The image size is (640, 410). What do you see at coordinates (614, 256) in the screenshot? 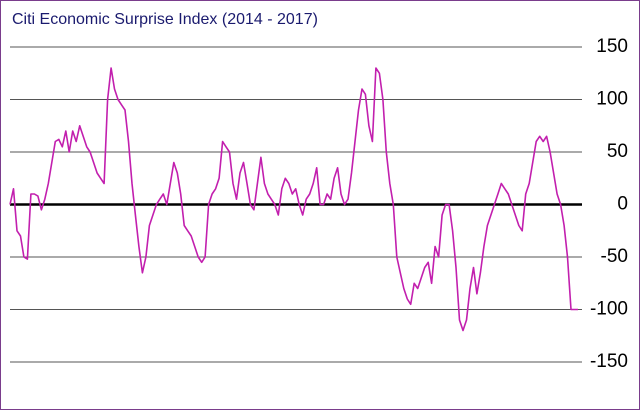
I see `y-tick-label: -50` at bounding box center [614, 256].